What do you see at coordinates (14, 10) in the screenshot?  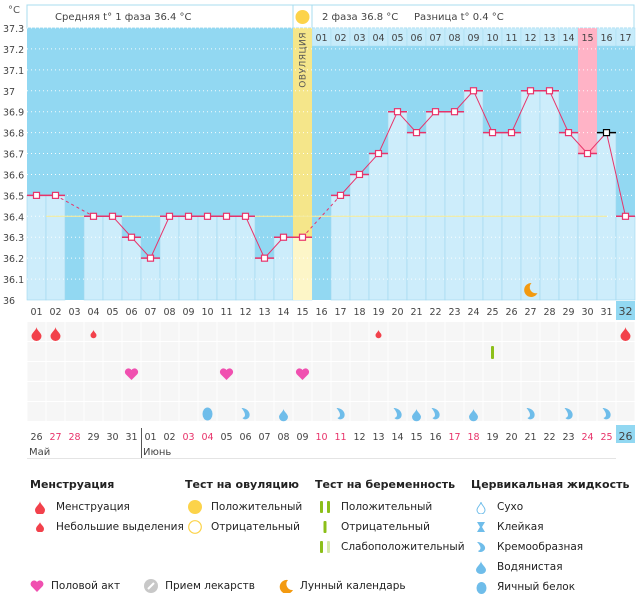 I see `y-unit-label: °C` at bounding box center [14, 10].